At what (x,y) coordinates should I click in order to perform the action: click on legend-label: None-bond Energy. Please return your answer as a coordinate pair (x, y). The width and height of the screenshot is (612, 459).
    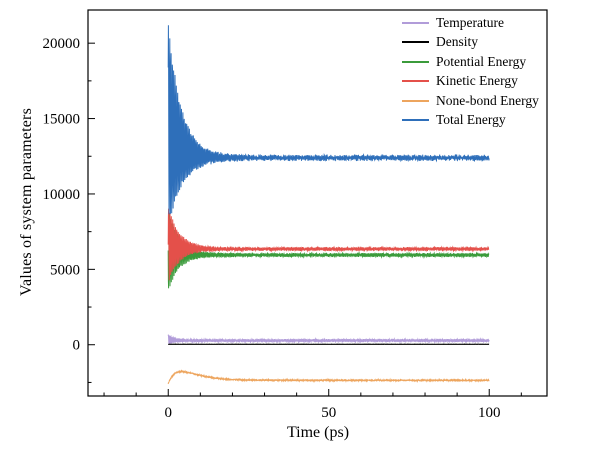
    Looking at the image, I should click on (487, 100).